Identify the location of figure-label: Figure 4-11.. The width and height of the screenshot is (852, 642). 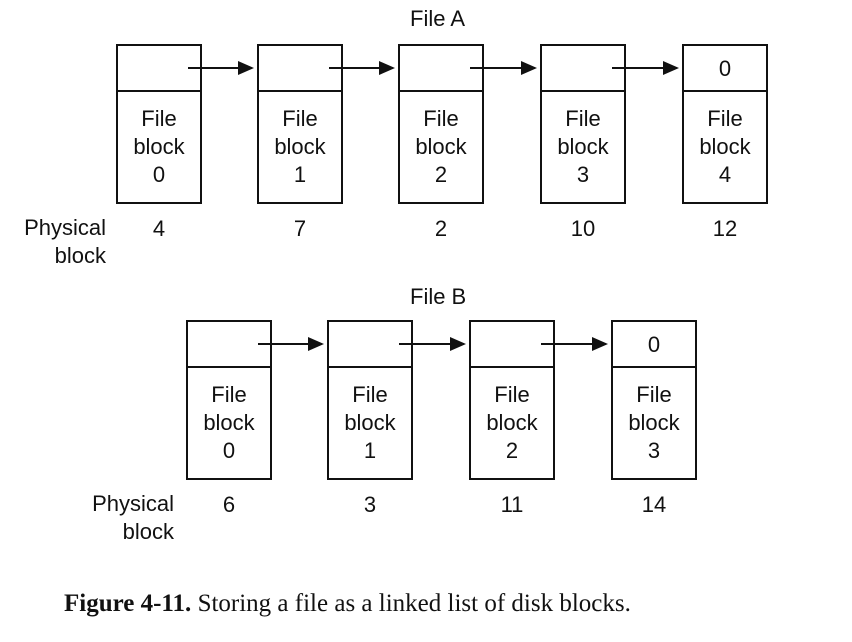
(128, 603).